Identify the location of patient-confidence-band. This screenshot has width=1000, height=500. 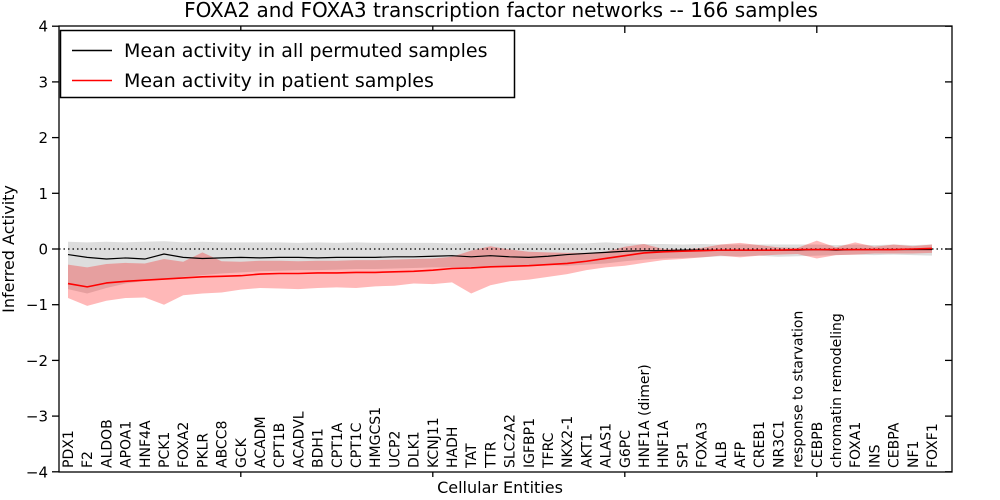
(500, 273).